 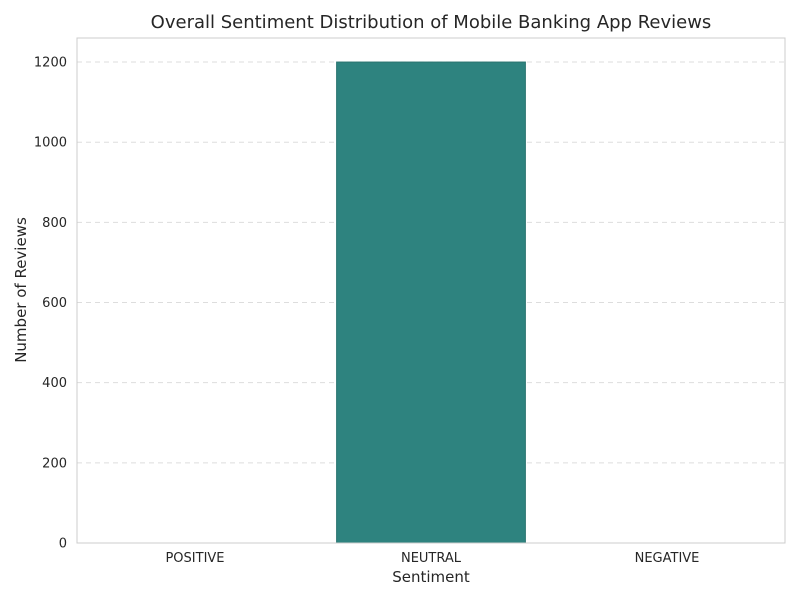 I want to click on x-tick-labels: POSITIVE NEUTRAL NEGATIVE, so click(x=432, y=558).